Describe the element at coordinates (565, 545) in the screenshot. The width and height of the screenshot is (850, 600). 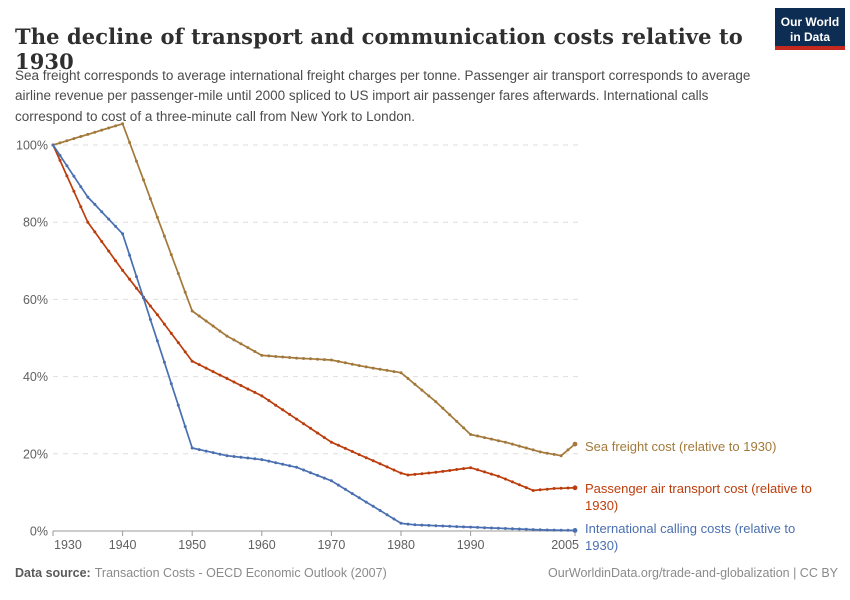
I see `x-tick-label: 2005` at that location.